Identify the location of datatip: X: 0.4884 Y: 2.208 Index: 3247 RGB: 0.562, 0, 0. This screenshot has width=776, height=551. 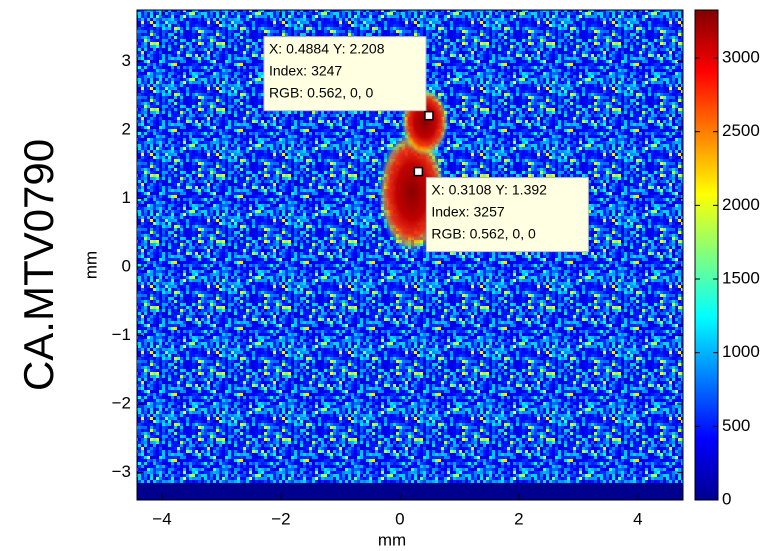
(348, 78).